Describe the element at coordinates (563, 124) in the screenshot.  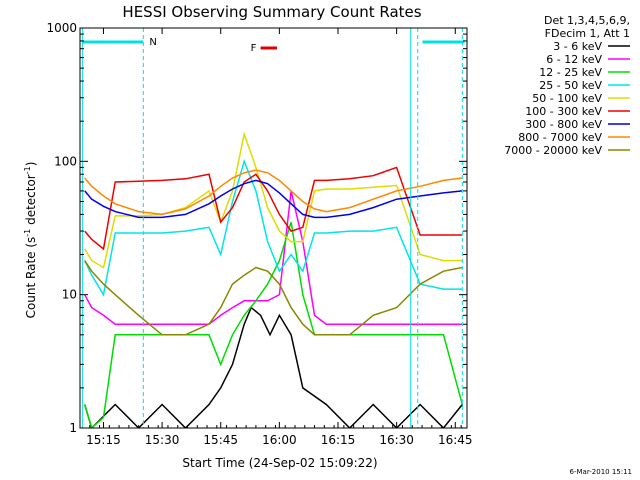
I see `legend-label-6: 300 - 800 keV` at that location.